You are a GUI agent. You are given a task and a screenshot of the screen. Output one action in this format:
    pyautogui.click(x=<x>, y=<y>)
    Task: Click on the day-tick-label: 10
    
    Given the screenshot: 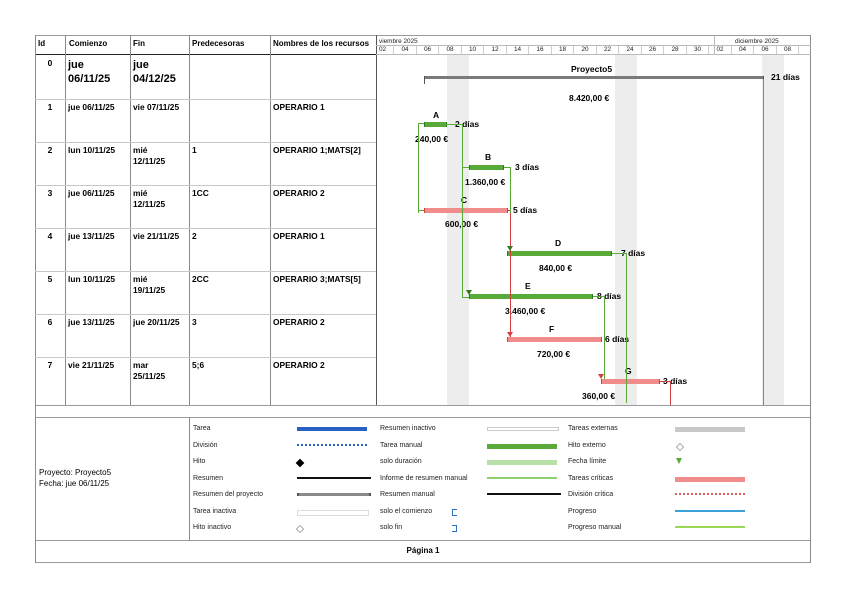 What is the action you would take?
    pyautogui.click(x=473, y=49)
    